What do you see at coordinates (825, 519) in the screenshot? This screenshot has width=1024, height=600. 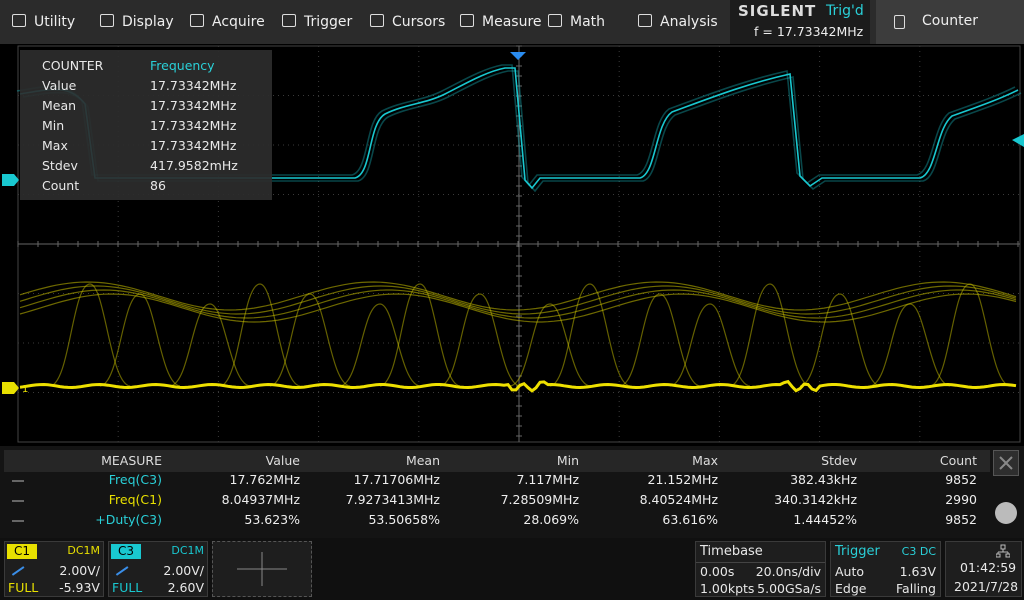 I see `measure-value: 1.44452%` at bounding box center [825, 519].